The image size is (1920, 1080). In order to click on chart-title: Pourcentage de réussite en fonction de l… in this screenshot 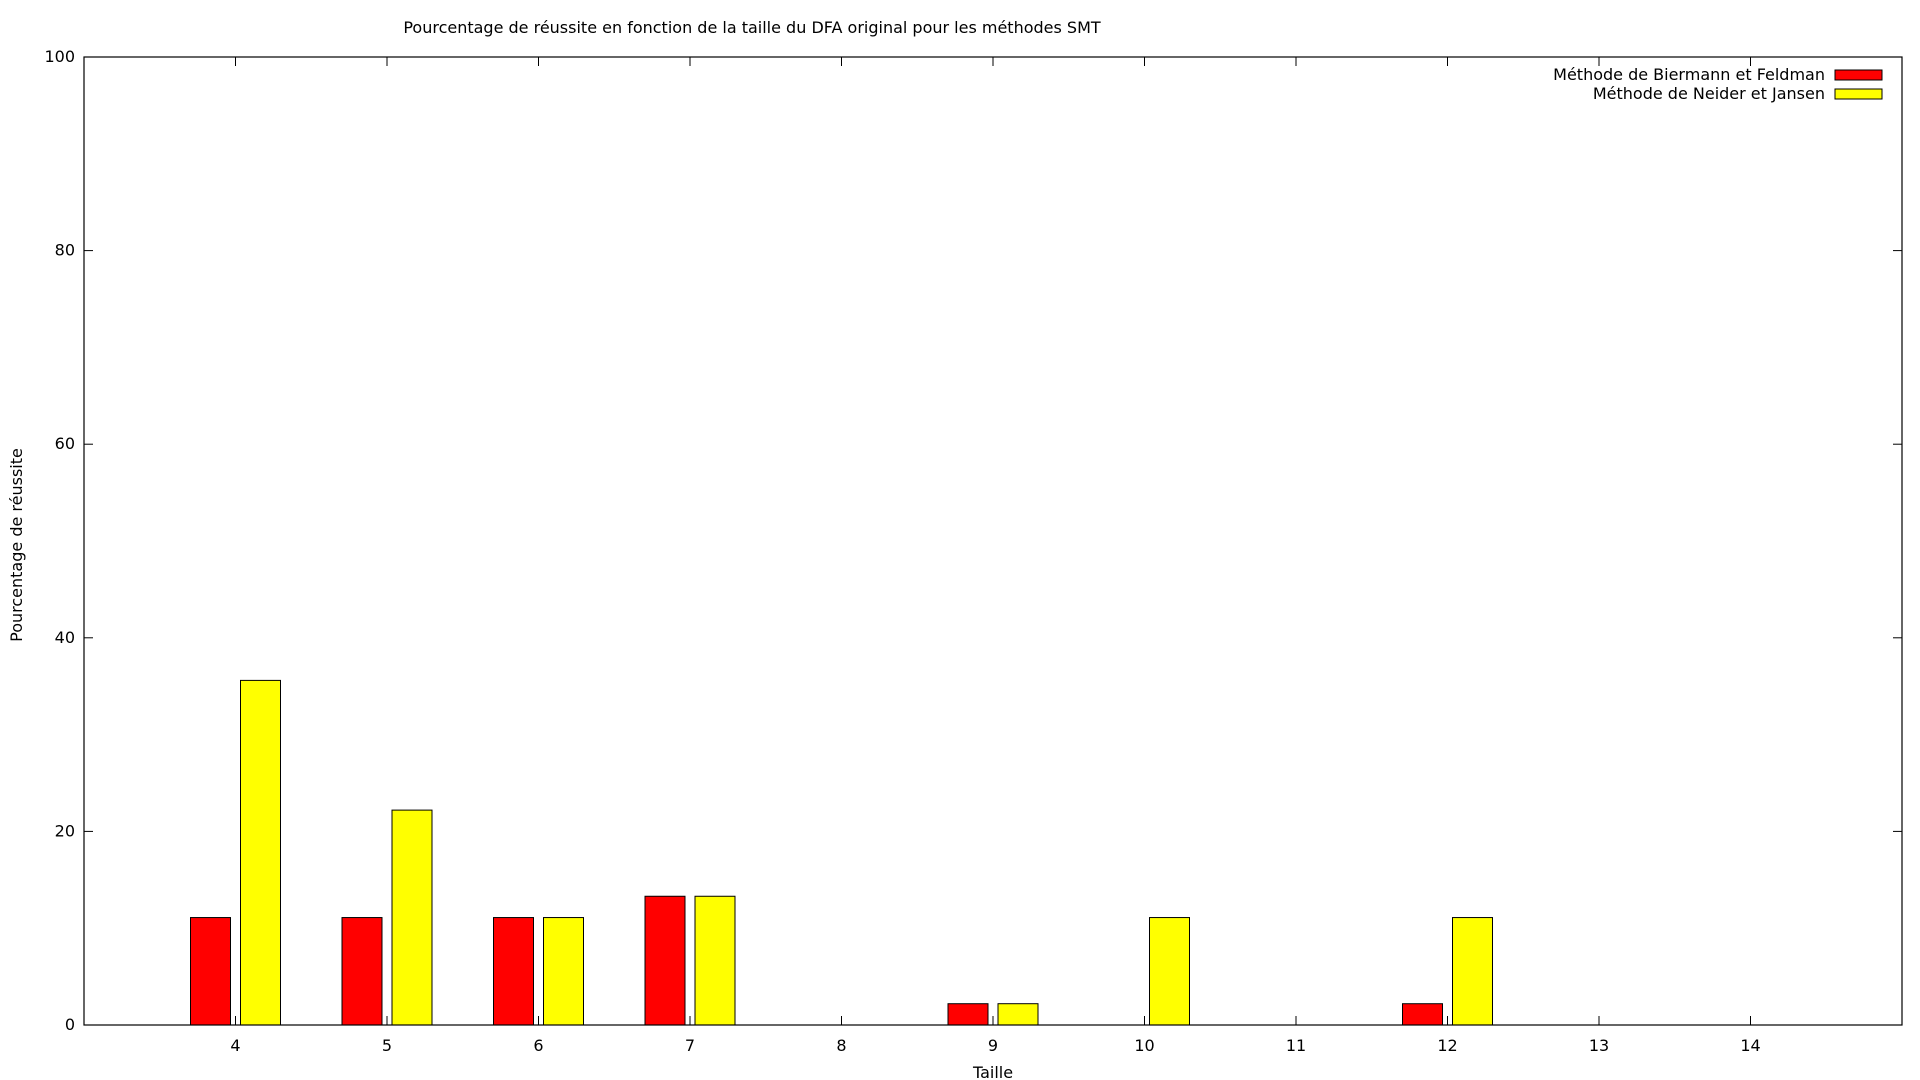, I will do `click(752, 27)`.